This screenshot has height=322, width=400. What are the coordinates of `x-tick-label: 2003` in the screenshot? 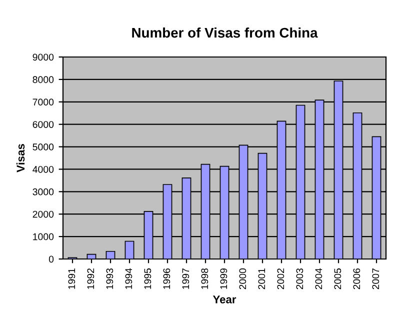 It's located at (300, 279).